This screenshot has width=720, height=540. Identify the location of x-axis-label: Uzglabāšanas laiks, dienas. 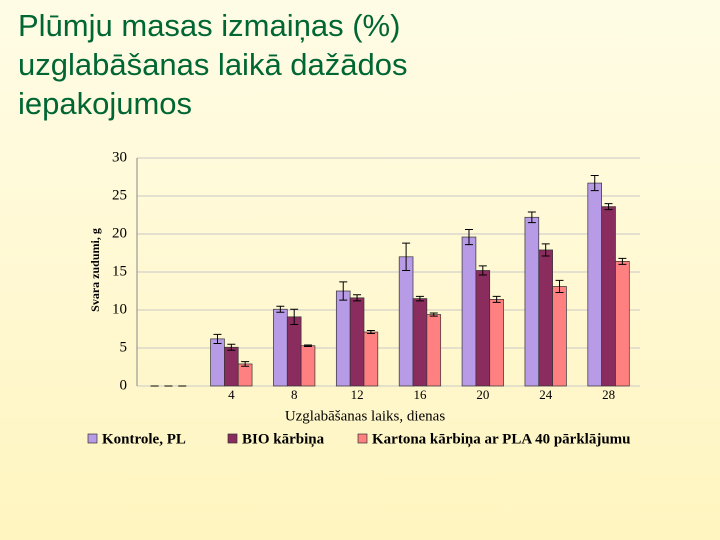
(365, 416).